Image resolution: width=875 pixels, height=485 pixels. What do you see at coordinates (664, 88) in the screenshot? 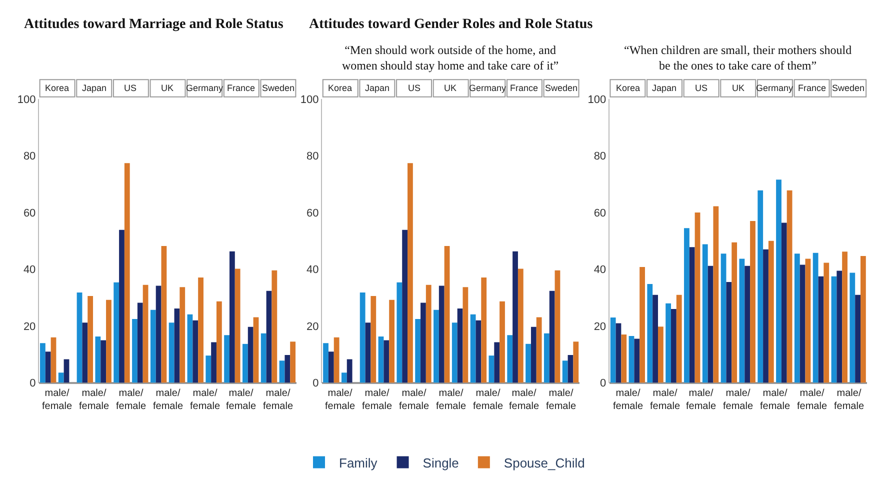
I see `text: Japan` at bounding box center [664, 88].